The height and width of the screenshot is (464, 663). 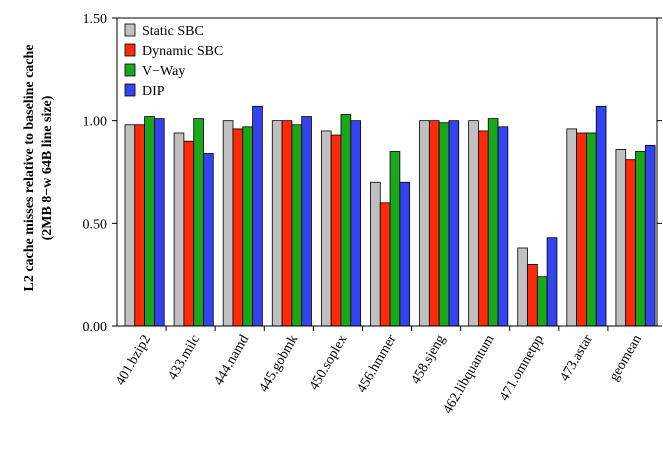 I want to click on bar-dynamic-sbc-geomean, so click(x=630, y=243).